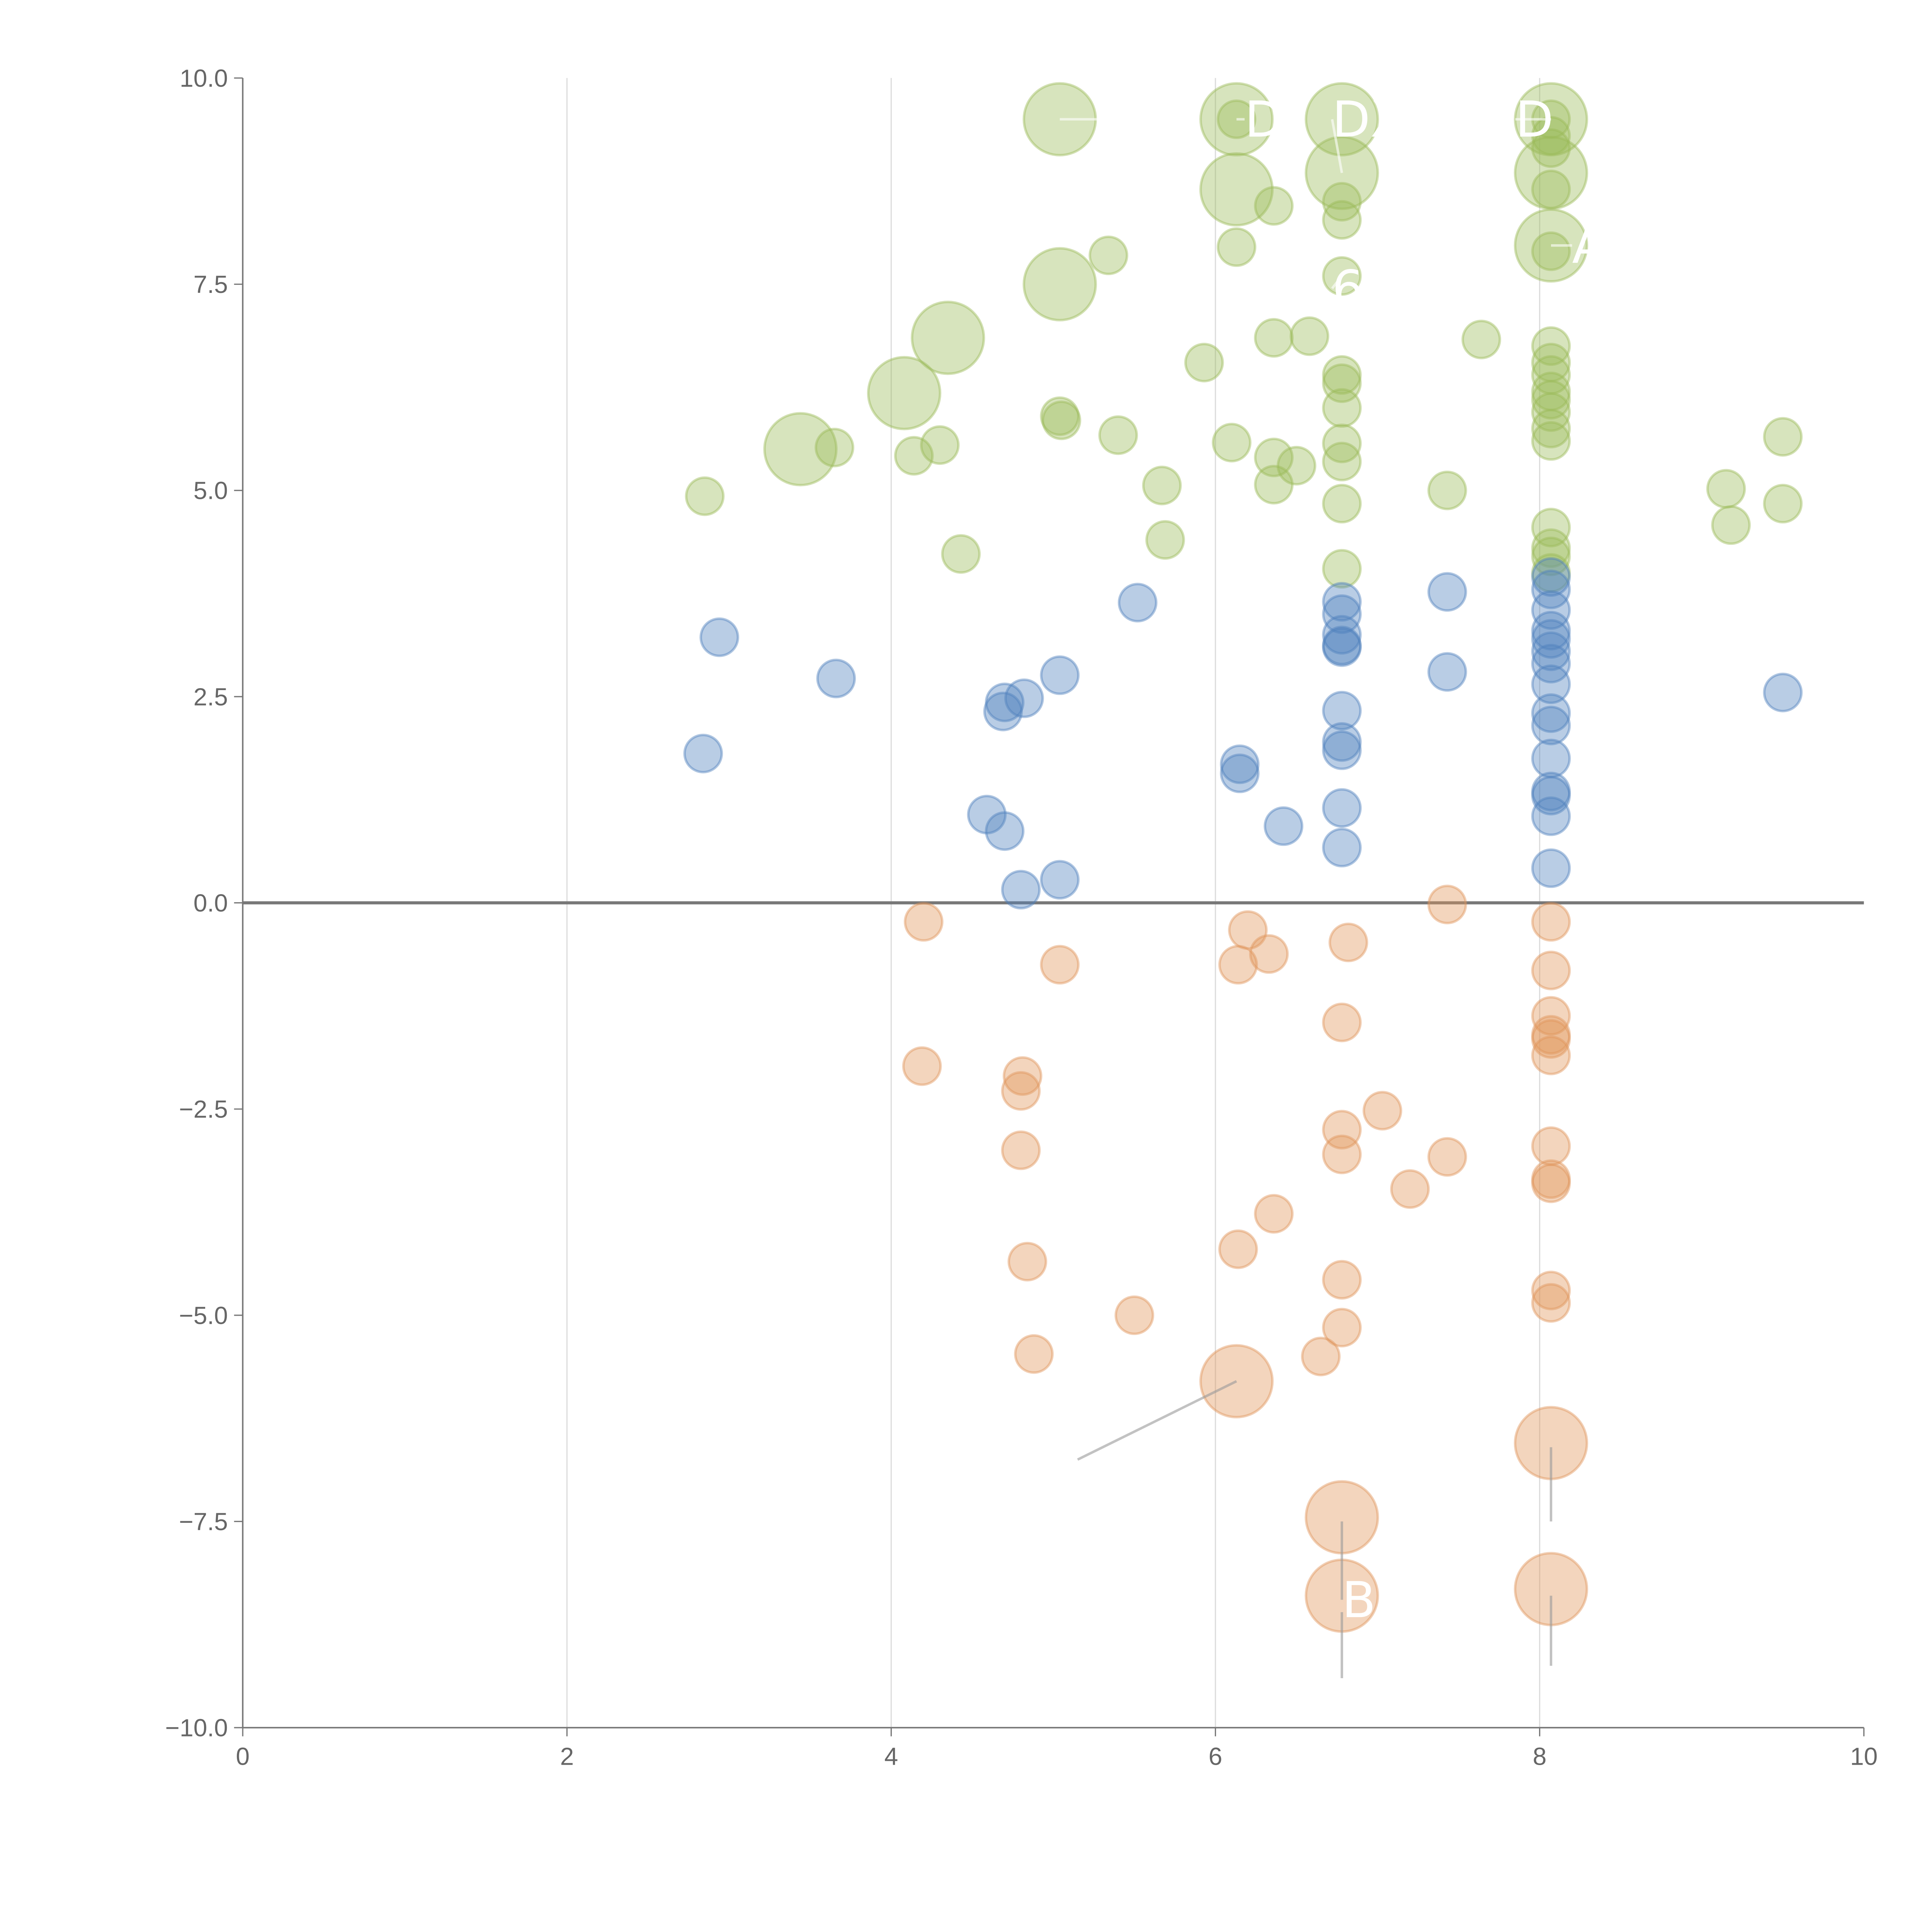 This screenshot has width=1932, height=1932. I want to click on x-tick-label: 6, so click(1216, 1756).